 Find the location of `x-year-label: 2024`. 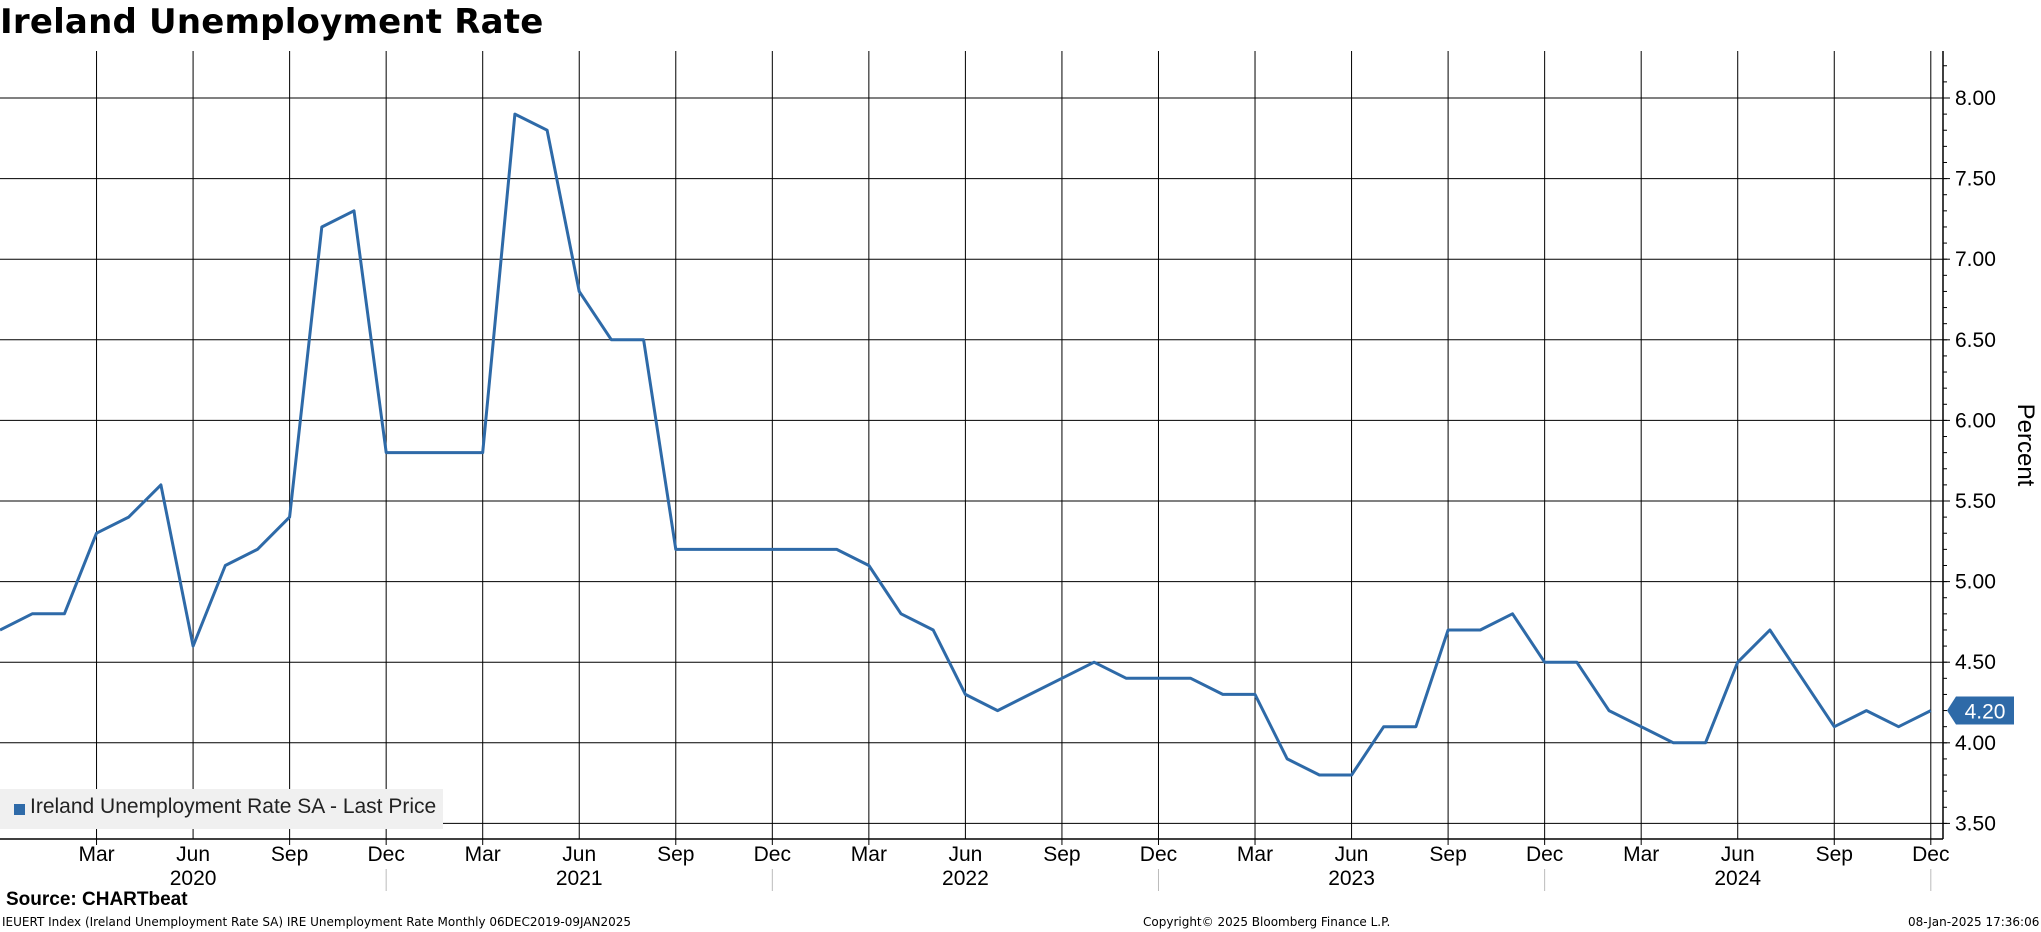

x-year-label: 2024 is located at coordinates (1737, 878).